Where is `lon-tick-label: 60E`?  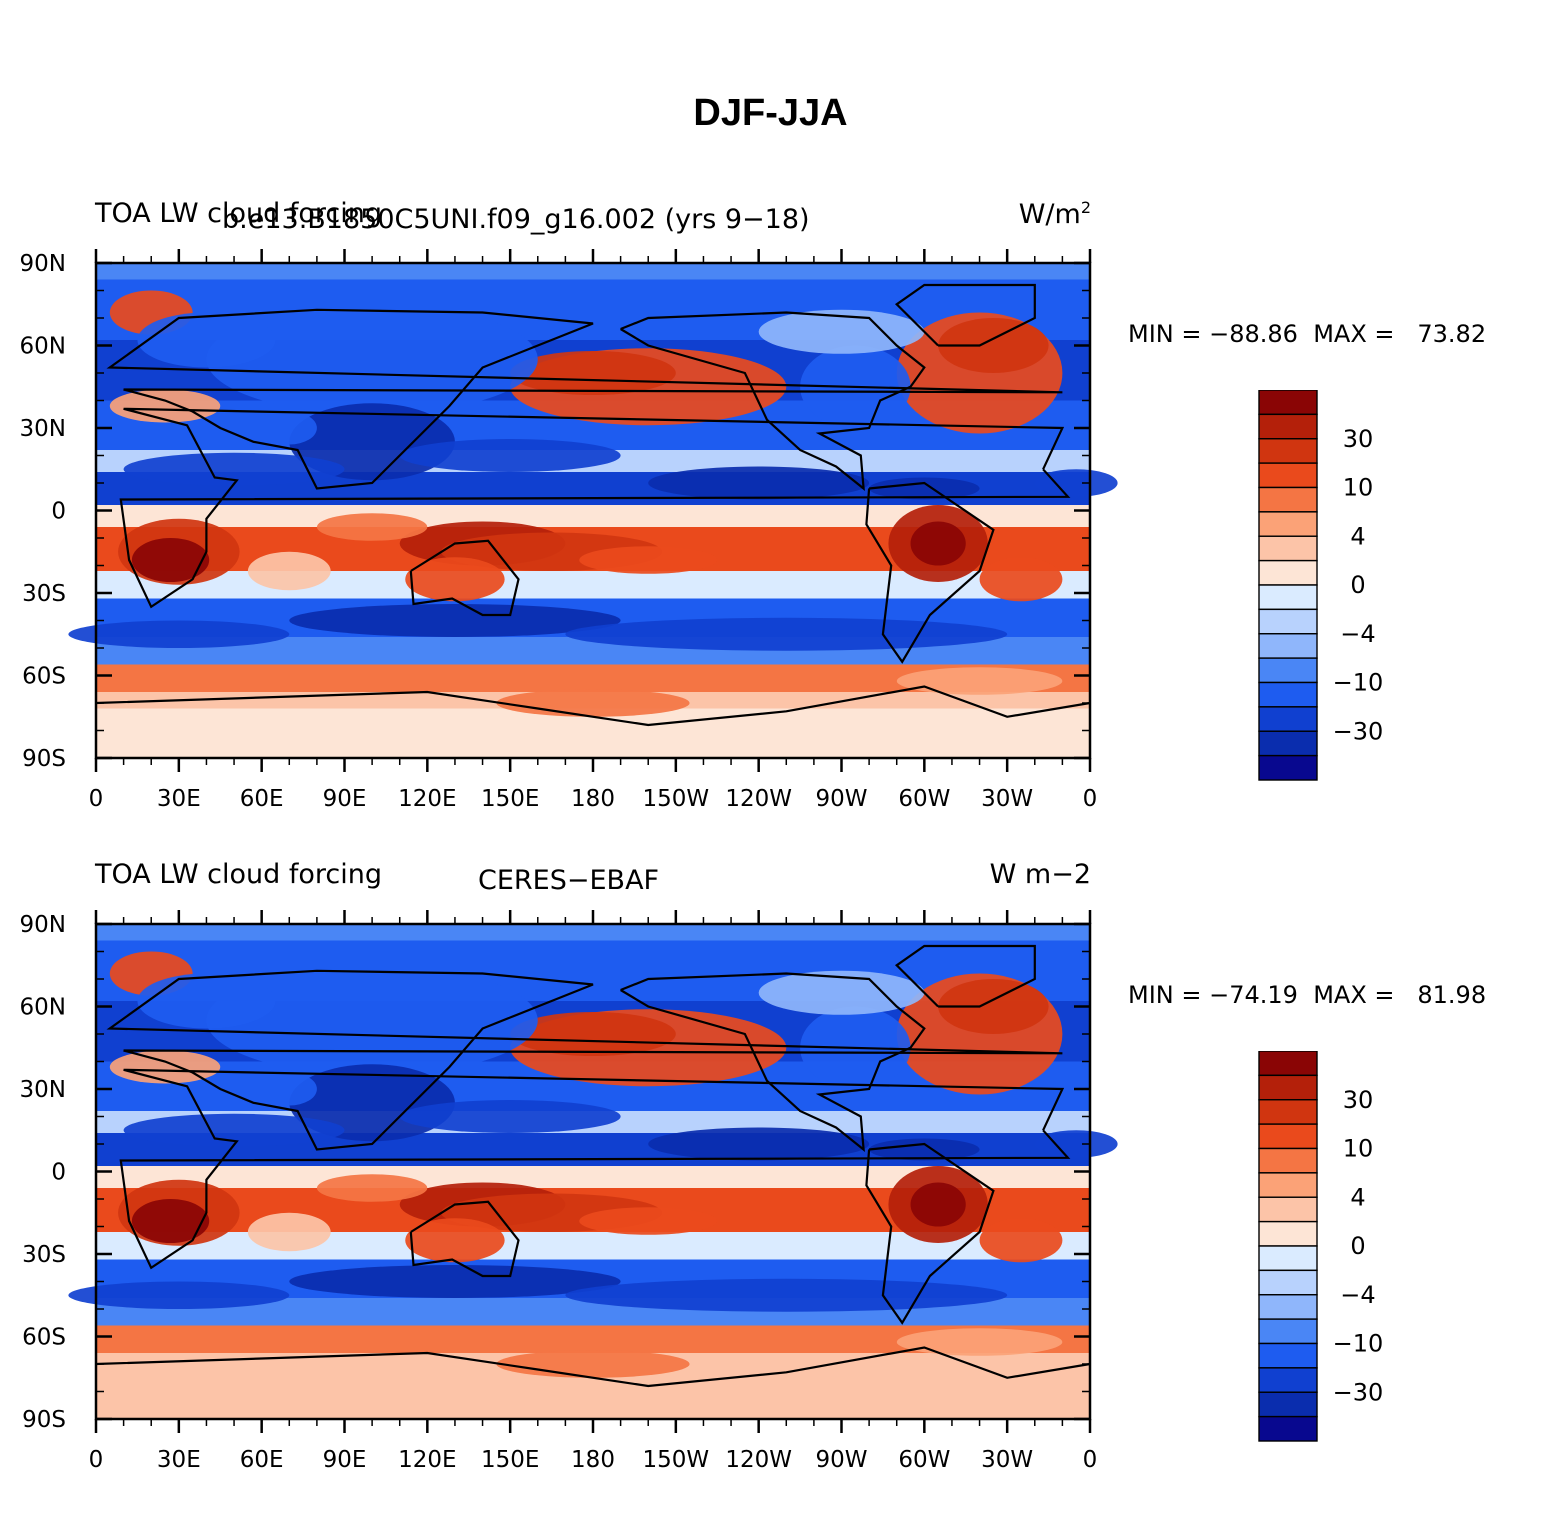 lon-tick-label: 60E is located at coordinates (262, 799).